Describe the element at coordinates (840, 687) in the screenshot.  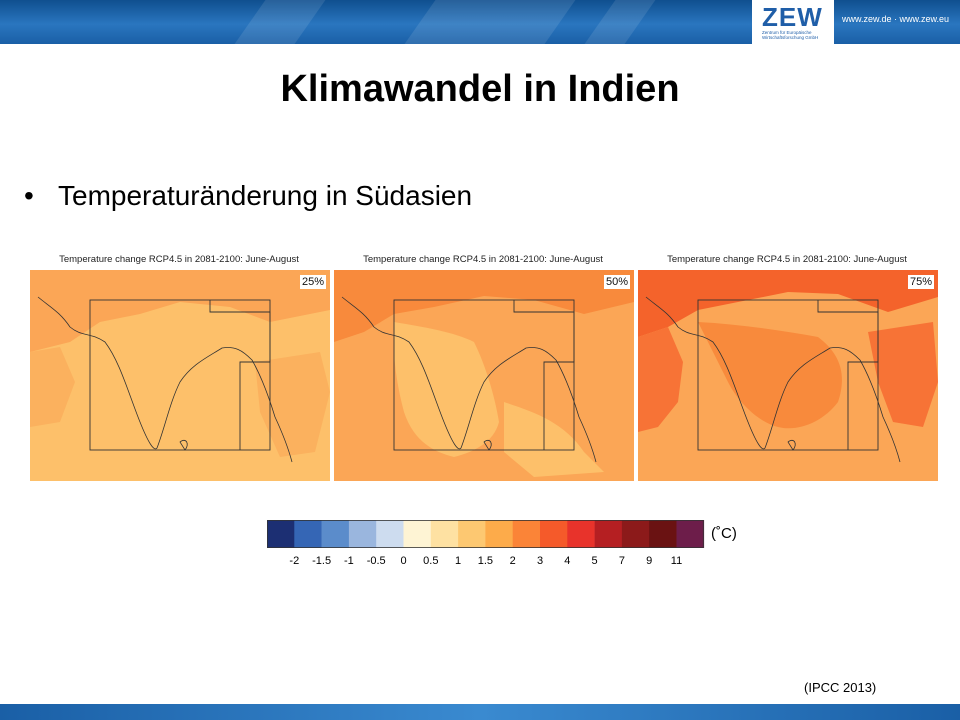
I see `source-citation: (IPCC 2013)` at that location.